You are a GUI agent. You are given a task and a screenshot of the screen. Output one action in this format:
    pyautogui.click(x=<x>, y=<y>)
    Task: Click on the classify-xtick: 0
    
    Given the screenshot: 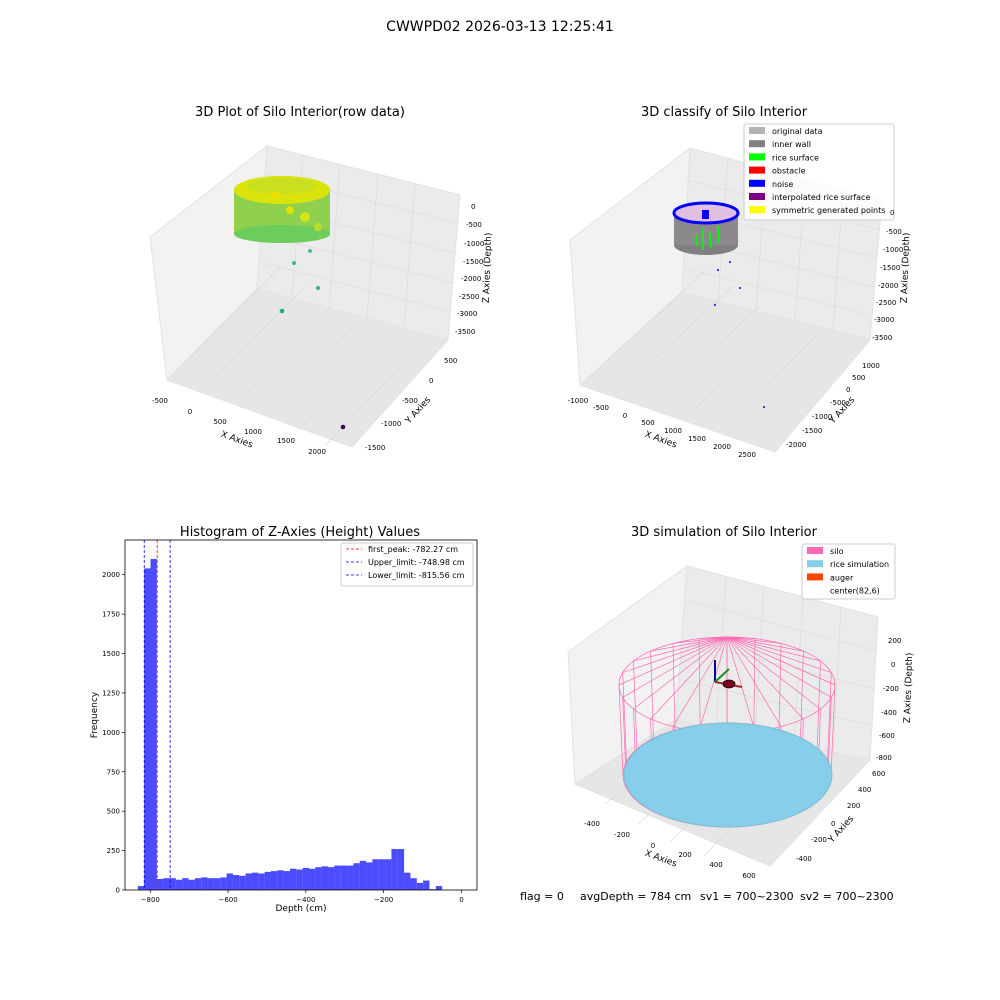 What is the action you would take?
    pyautogui.click(x=625, y=416)
    